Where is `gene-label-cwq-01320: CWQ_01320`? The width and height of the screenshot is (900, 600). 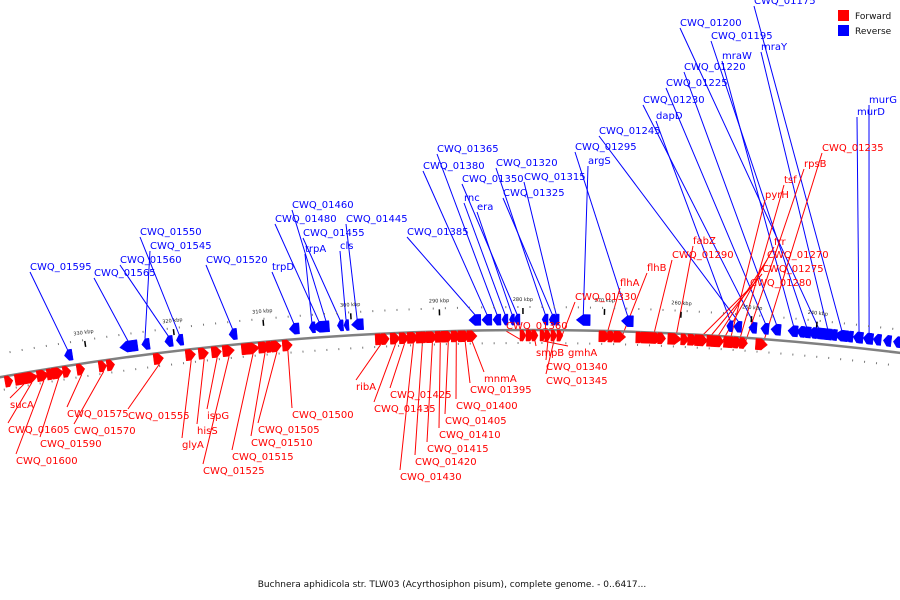
gene-label-cwq-01320: CWQ_01320 is located at coordinates (527, 163).